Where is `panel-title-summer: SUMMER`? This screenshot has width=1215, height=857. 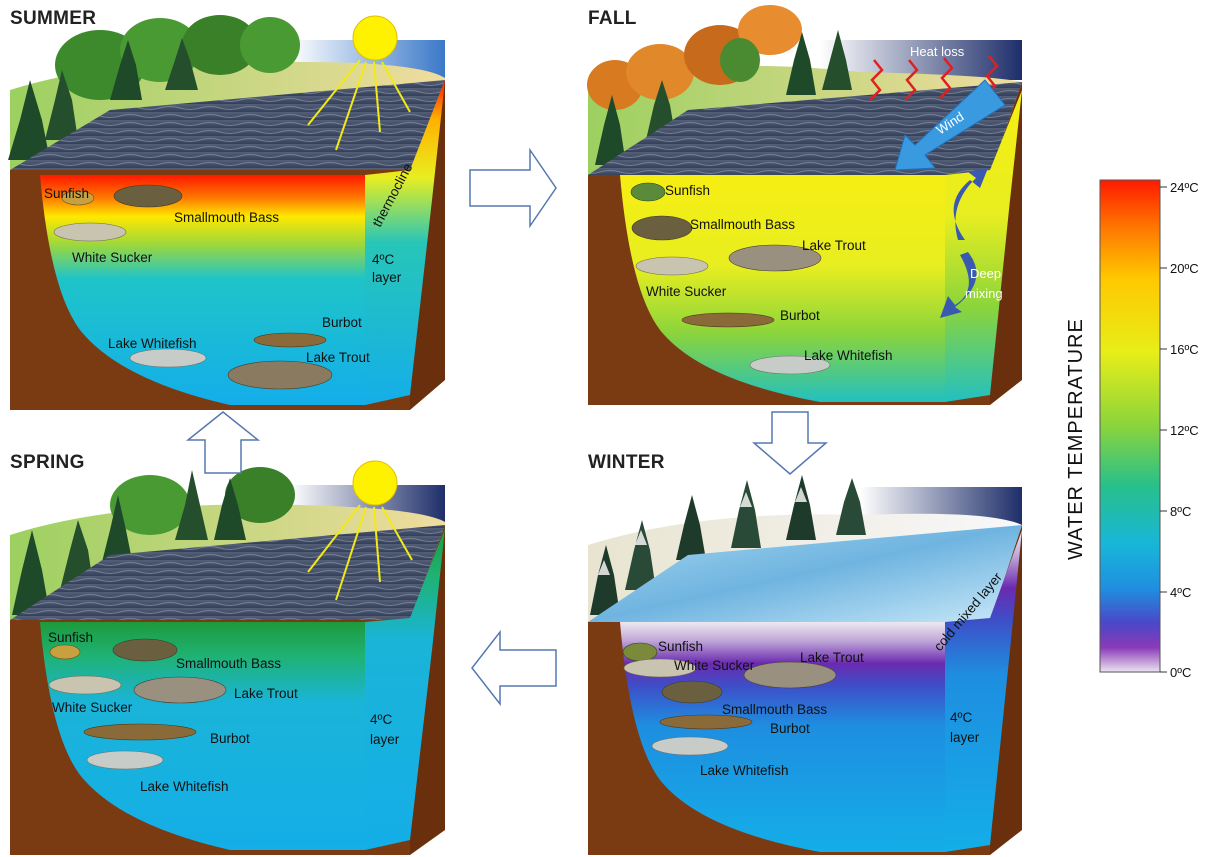 panel-title-summer: SUMMER is located at coordinates (53, 18).